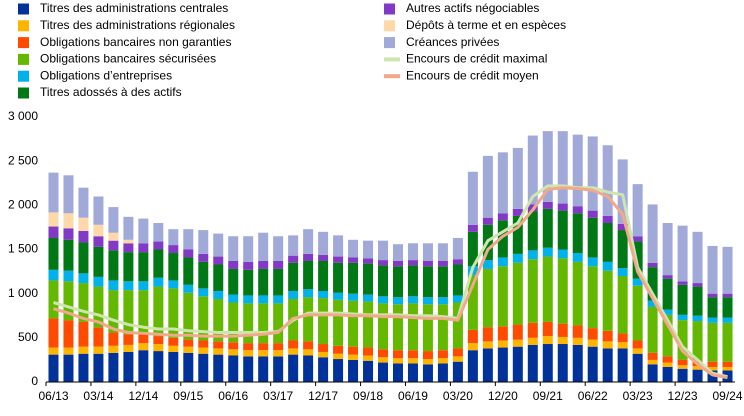 The height and width of the screenshot is (416, 744). I want to click on x-tick-label: 06/13, so click(53, 396).